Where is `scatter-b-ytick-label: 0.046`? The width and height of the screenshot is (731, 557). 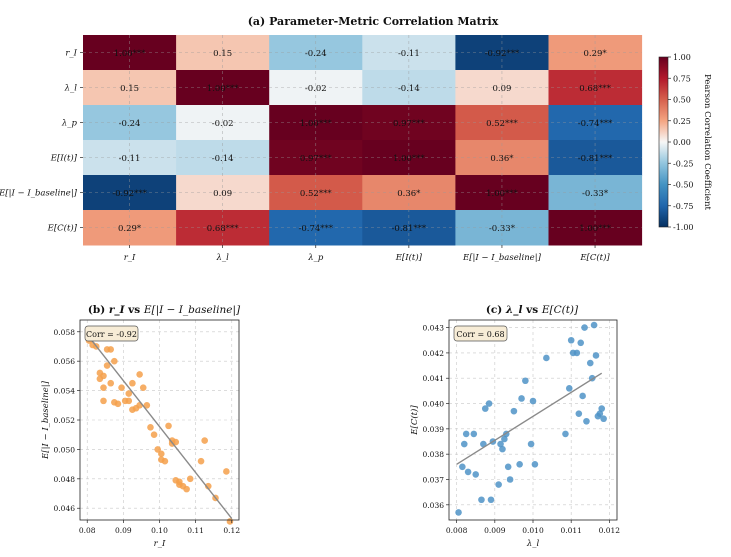 scatter-b-ytick-label: 0.046 is located at coordinates (65, 508).